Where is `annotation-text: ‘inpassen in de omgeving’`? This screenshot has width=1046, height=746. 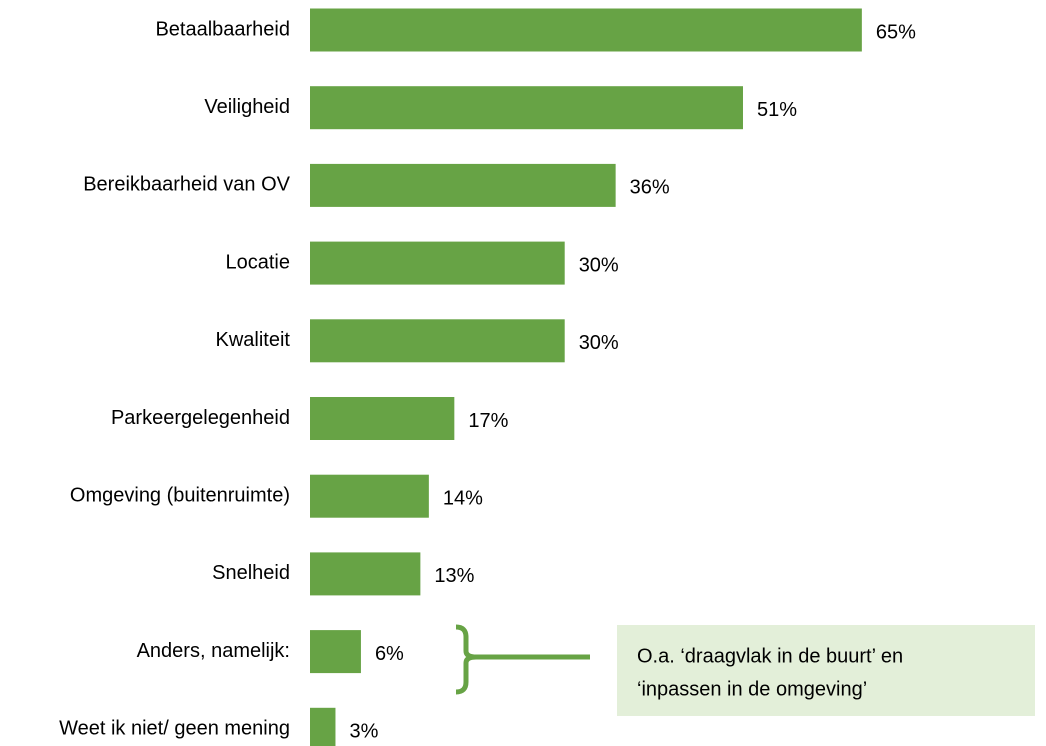 annotation-text: ‘inpassen in de omgeving’ is located at coordinates (752, 689).